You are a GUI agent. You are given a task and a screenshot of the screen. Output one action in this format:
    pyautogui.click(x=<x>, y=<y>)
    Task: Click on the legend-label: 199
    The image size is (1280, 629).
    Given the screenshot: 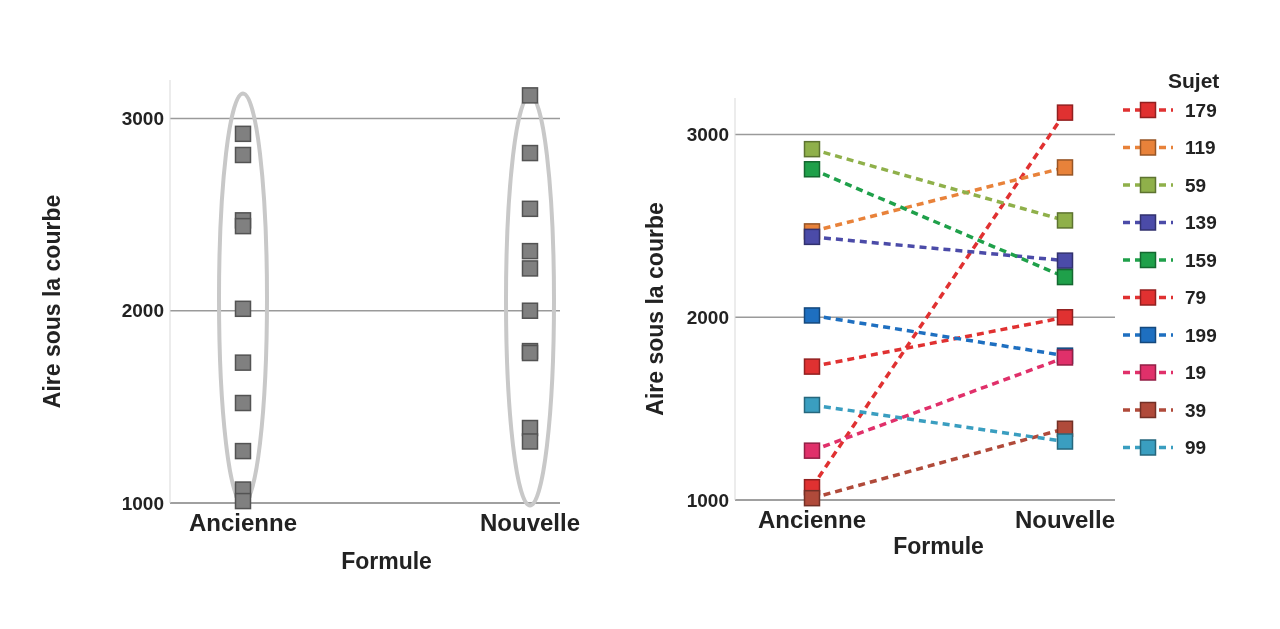 What is the action you would take?
    pyautogui.click(x=1201, y=335)
    